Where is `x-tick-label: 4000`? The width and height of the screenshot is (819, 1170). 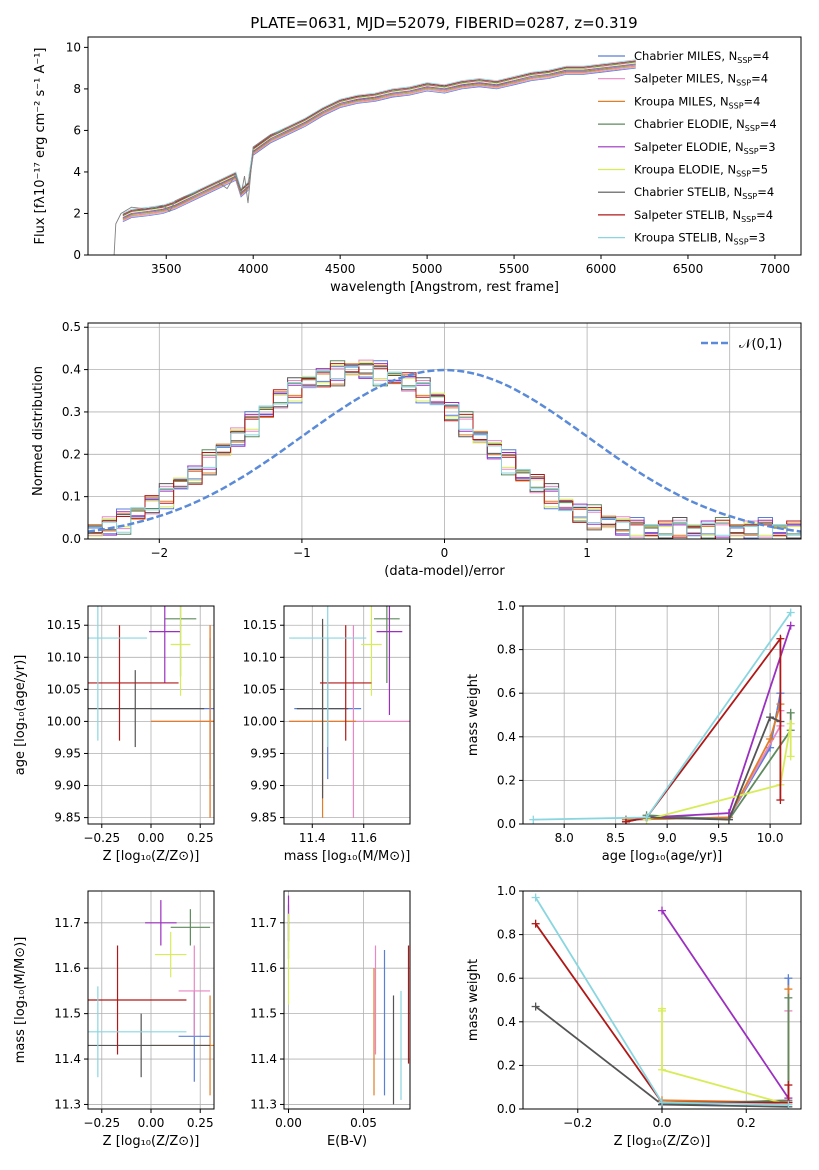 x-tick-label: 4000 is located at coordinates (253, 269).